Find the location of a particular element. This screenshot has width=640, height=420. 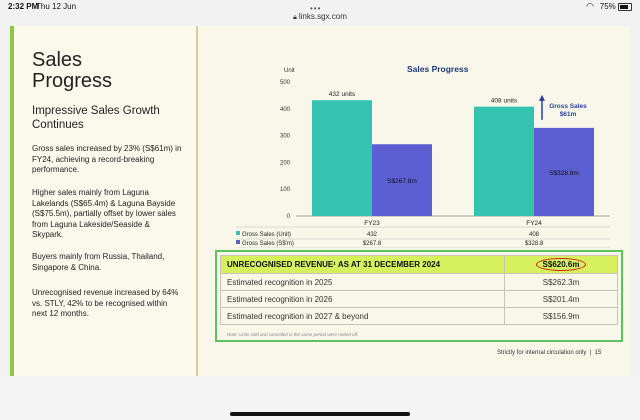

title-line-1: Sales is located at coordinates (57, 60).